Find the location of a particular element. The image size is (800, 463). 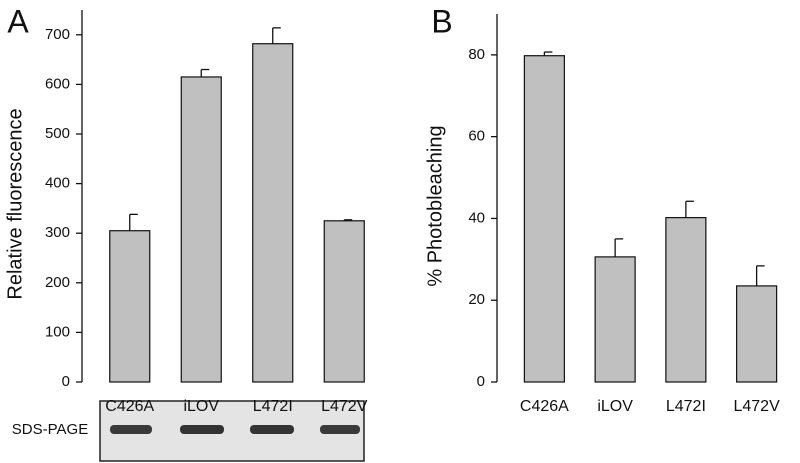

y-tick-label: 40 is located at coordinates (476, 217).